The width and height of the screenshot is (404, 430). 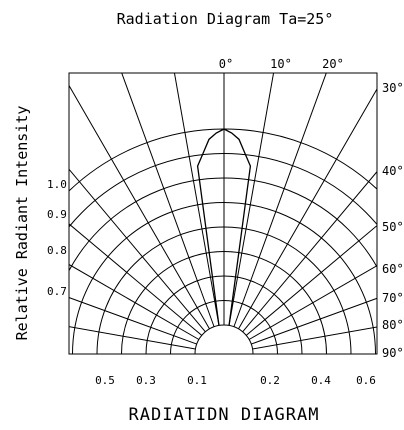 I want to click on bottom-label-4: 0.4, so click(x=321, y=380).